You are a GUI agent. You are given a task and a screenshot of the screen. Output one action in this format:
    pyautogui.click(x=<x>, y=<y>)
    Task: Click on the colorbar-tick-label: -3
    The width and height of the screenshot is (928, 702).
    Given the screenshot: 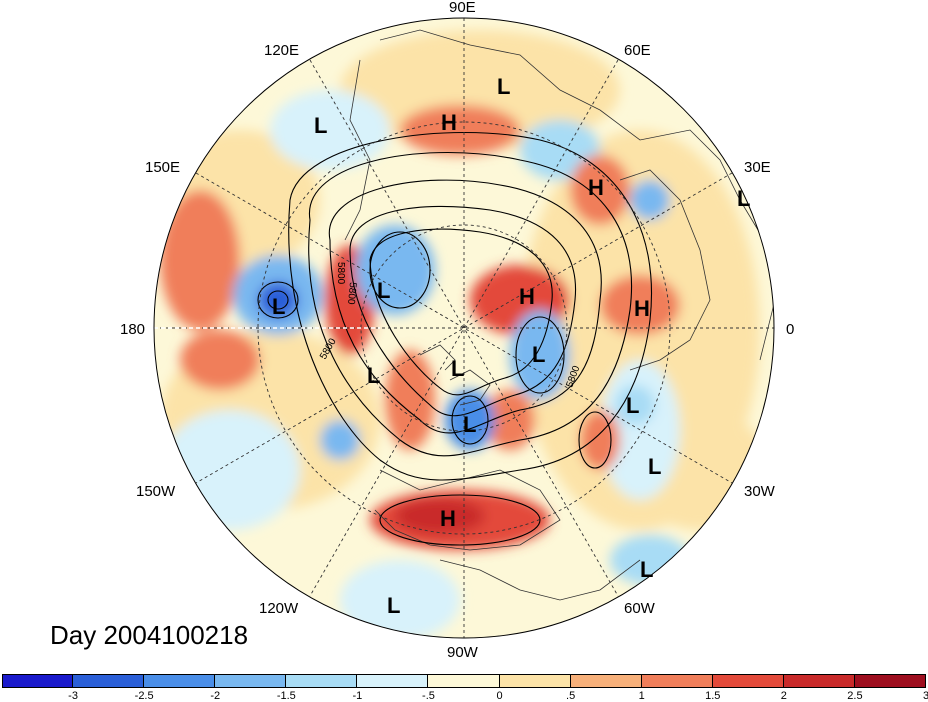 What is the action you would take?
    pyautogui.click(x=73, y=696)
    